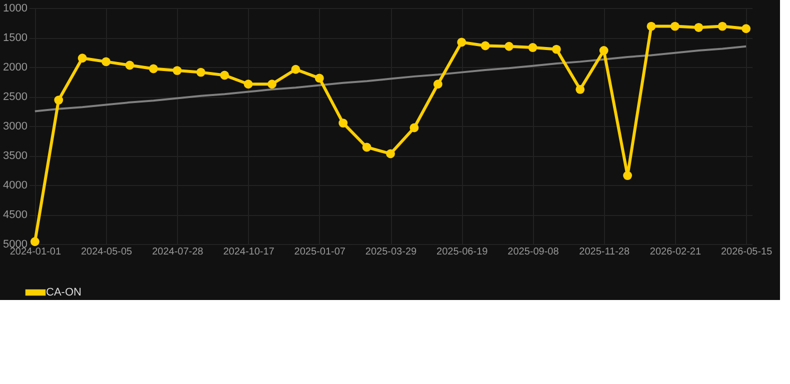  I want to click on x-tick-label: 2024-10-17, so click(249, 252).